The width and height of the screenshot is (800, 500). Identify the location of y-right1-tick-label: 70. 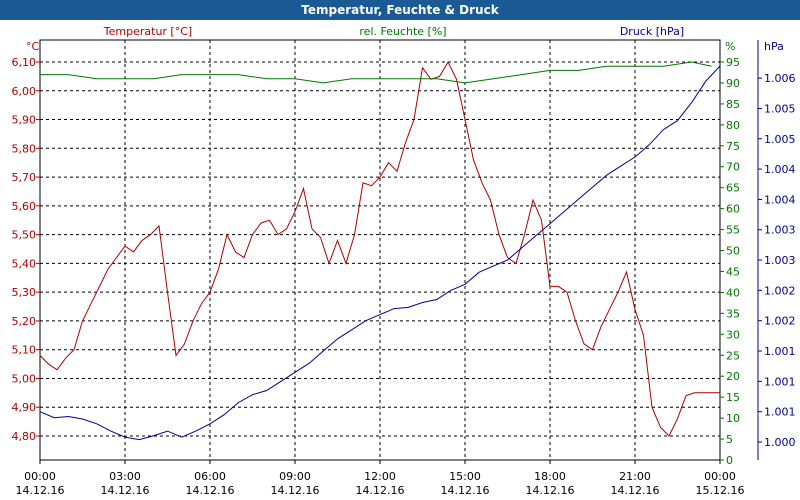
(733, 167).